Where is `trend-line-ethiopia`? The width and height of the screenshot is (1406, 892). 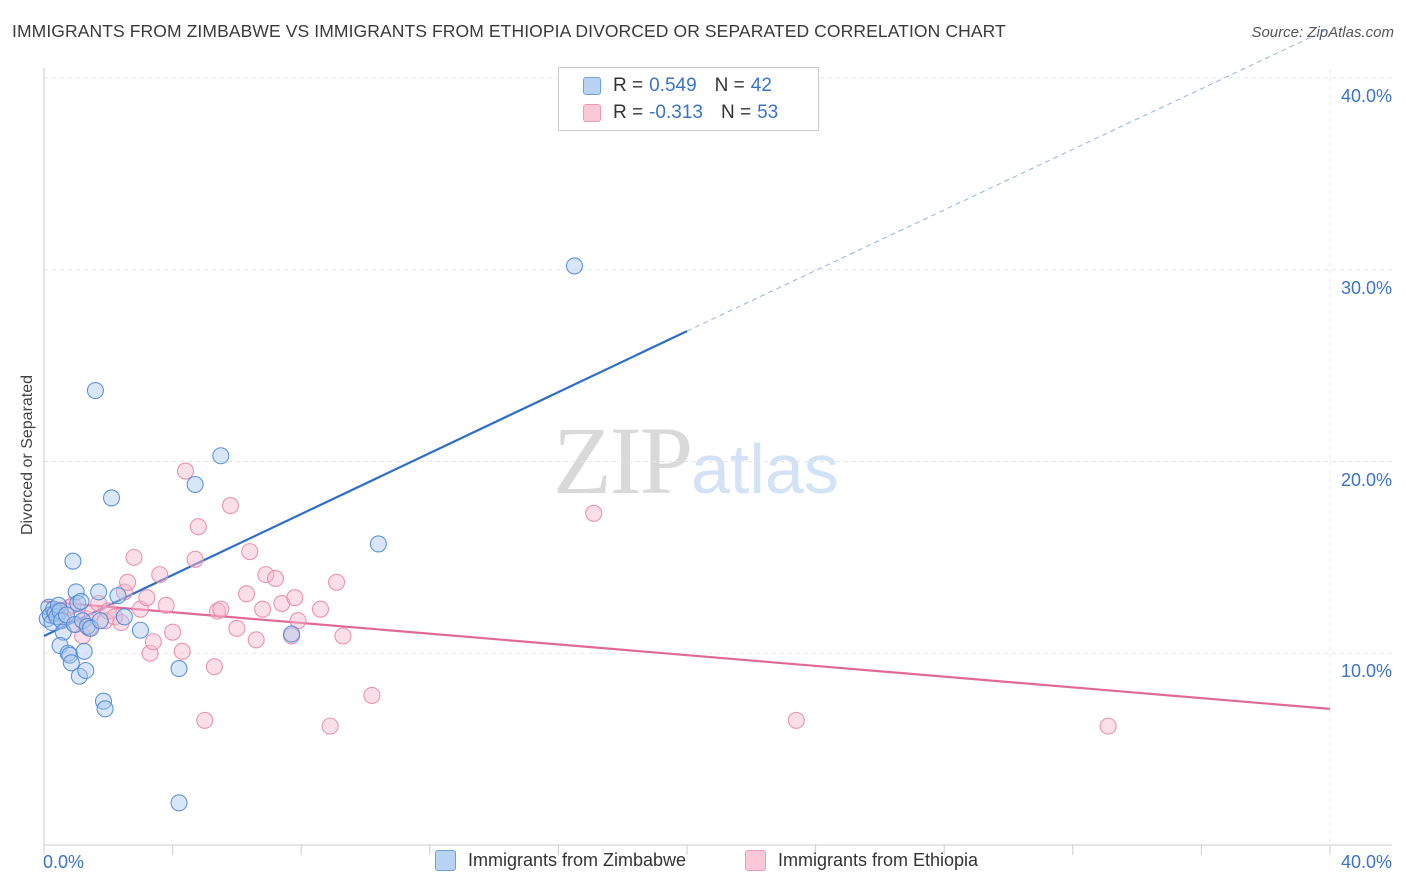 trend-line-ethiopia is located at coordinates (687, 655).